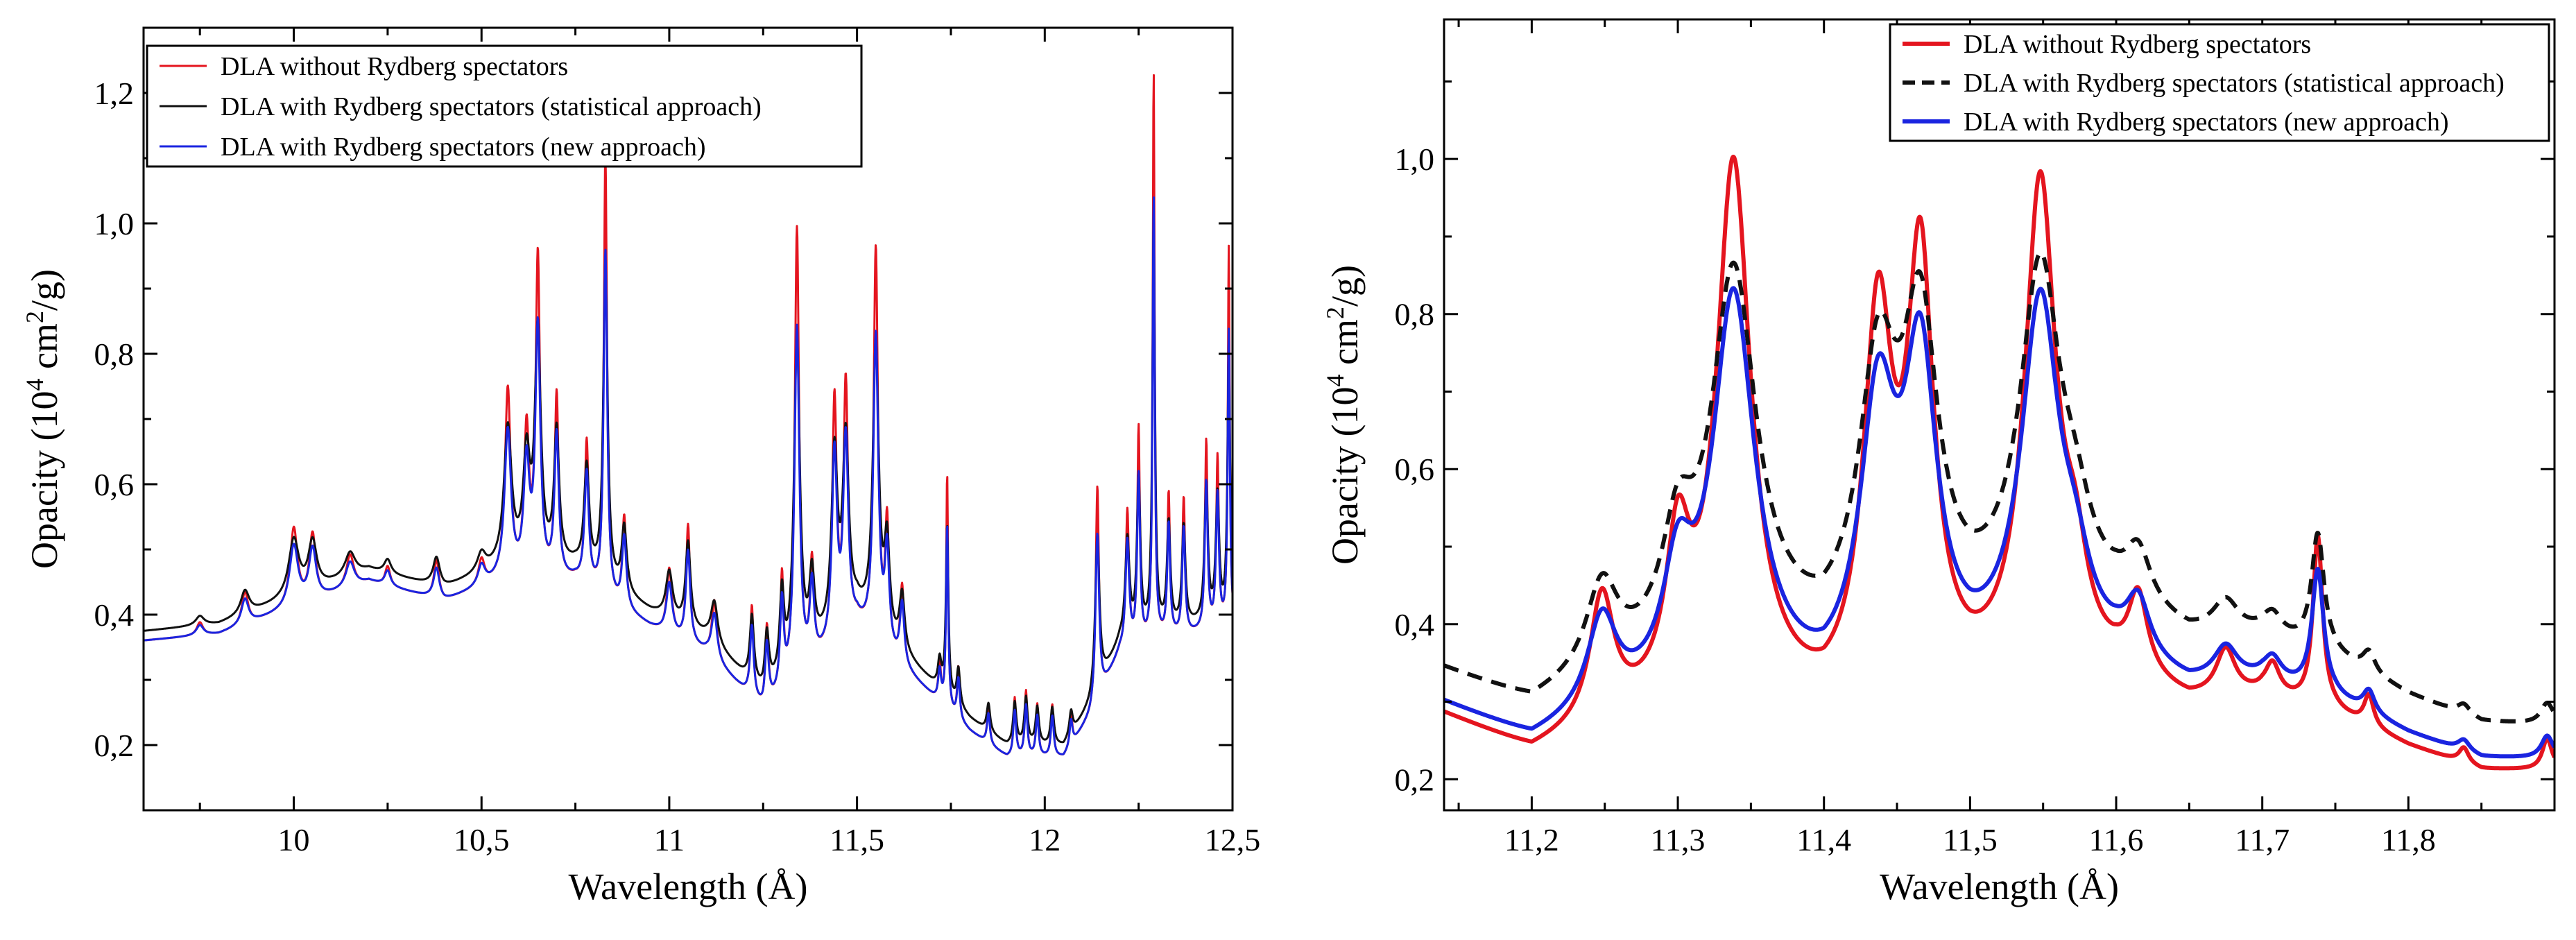 This screenshot has height=940, width=2576. I want to click on x-tick-label: 11,7, so click(2262, 840).